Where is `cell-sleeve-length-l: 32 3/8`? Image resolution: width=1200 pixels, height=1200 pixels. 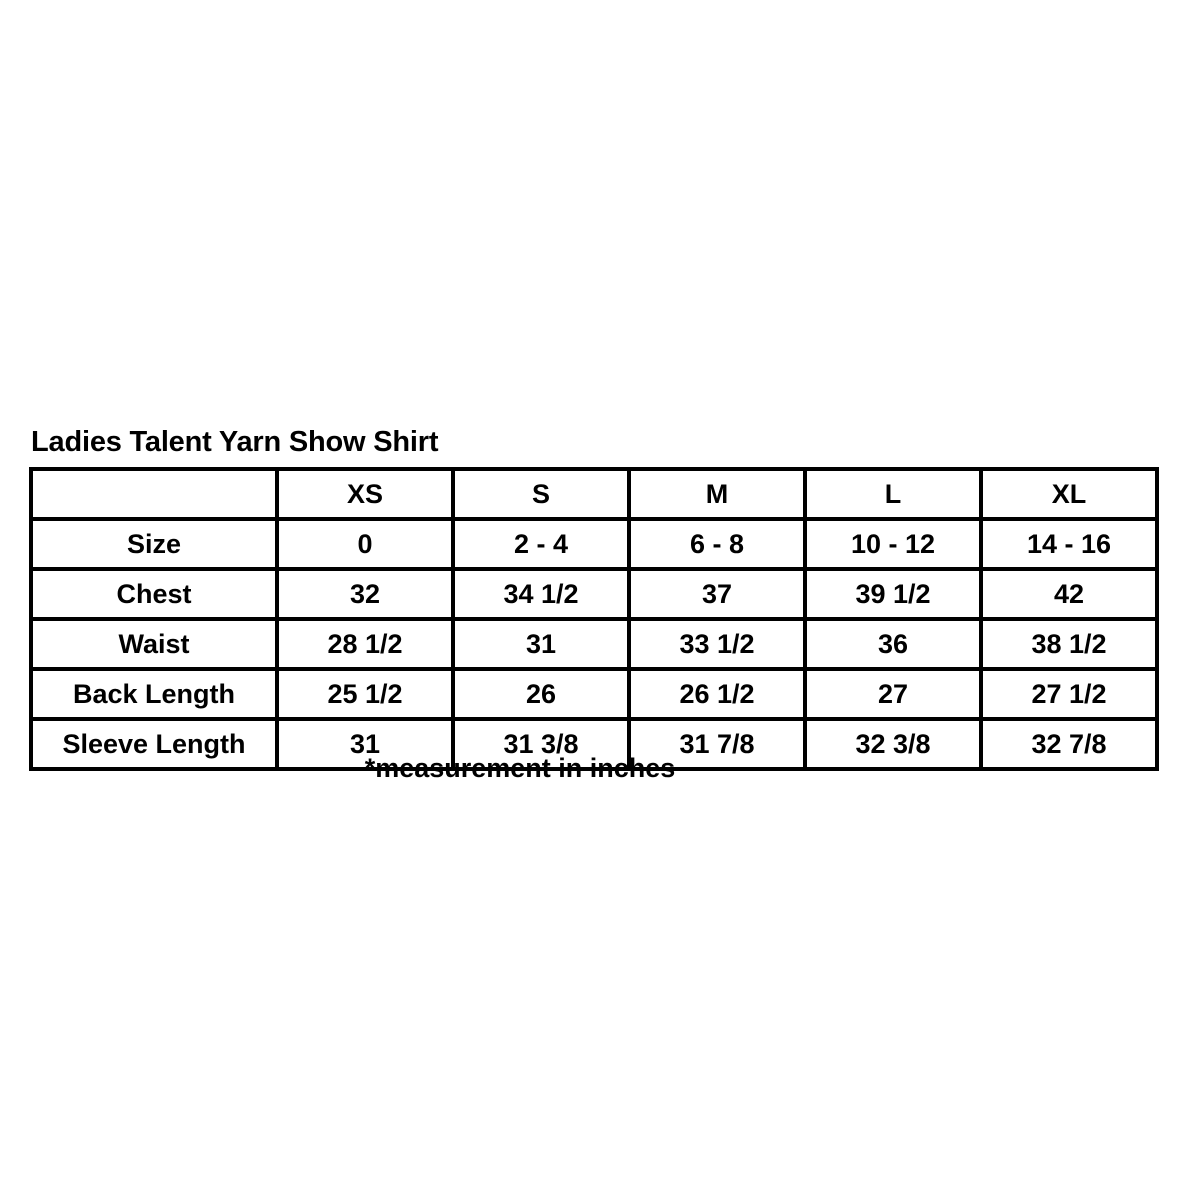 cell-sleeve-length-l: 32 3/8 is located at coordinates (893, 744).